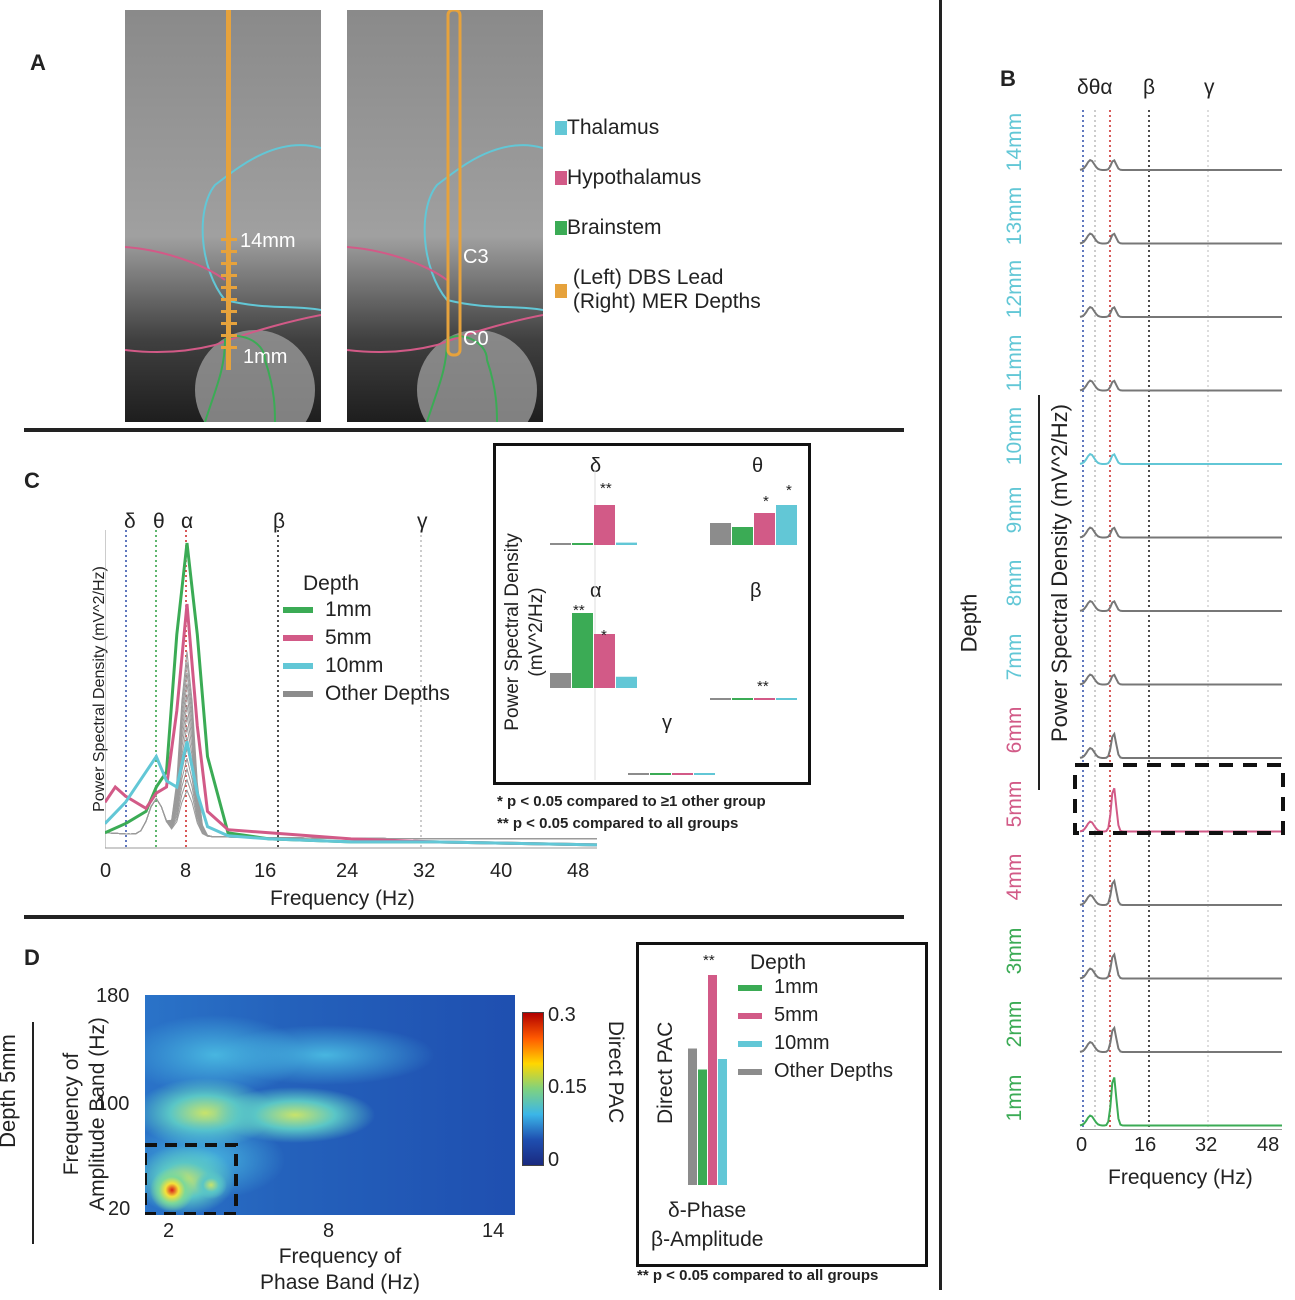  I want to click on panel-c-band-theta: θ, so click(159, 521).